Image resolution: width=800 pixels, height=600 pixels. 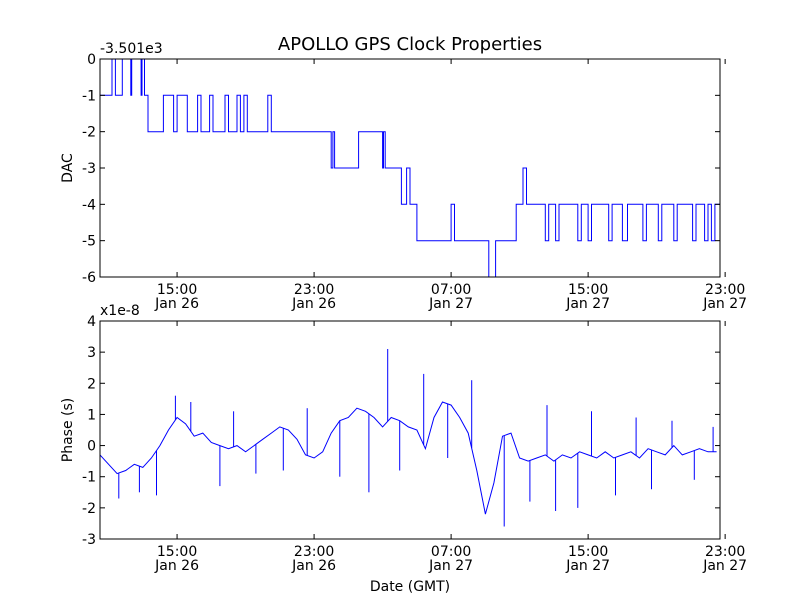 I want to click on dac-offset-label: -3.501e3, so click(x=131, y=49).